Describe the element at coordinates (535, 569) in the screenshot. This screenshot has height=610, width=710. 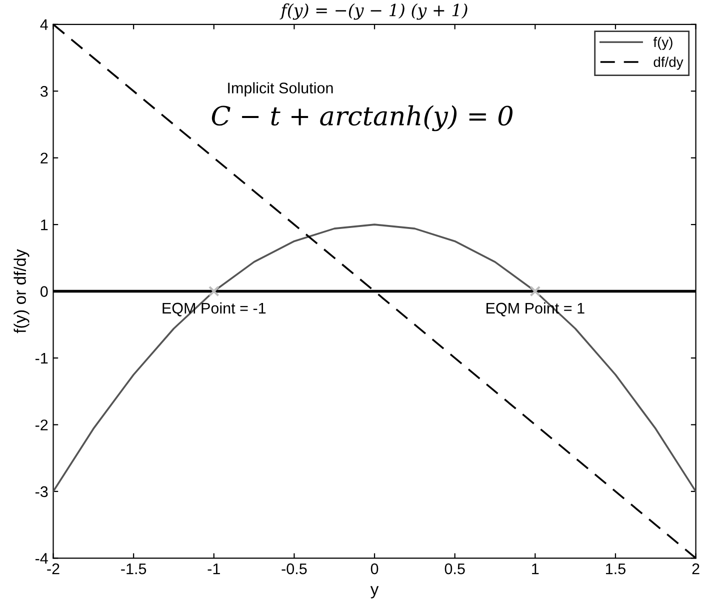
I see `x-tick-label: 1` at that location.